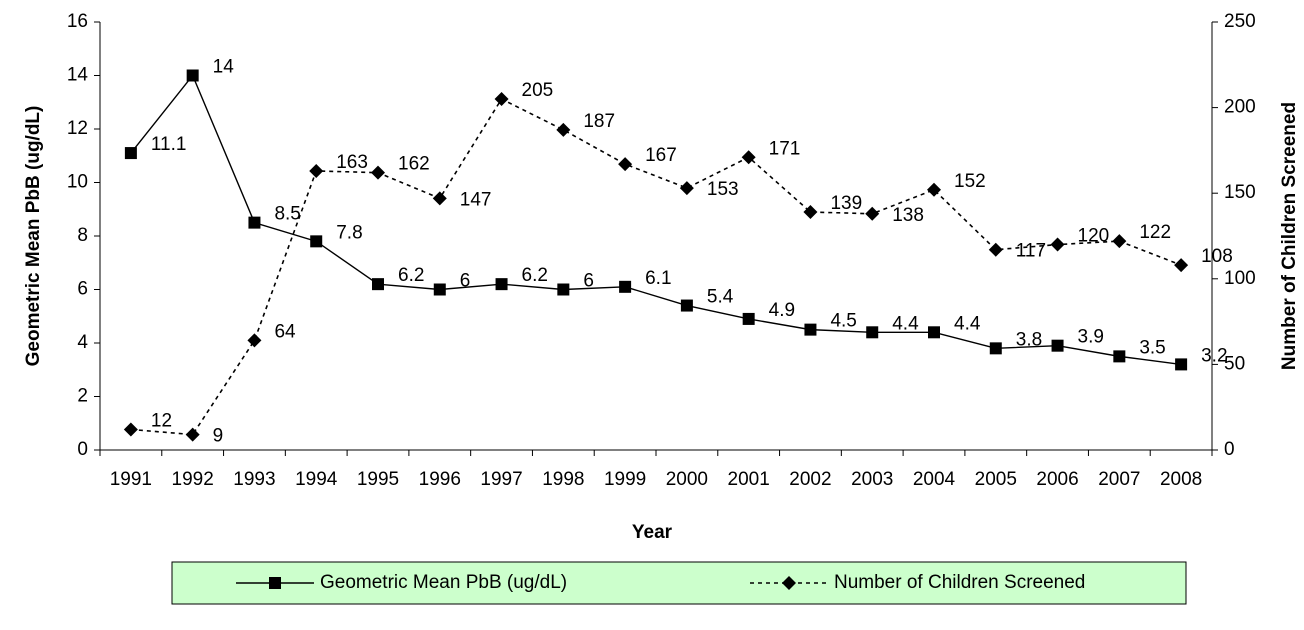 Image resolution: width=1304 pixels, height=630 pixels. What do you see at coordinates (1229, 449) in the screenshot?
I see `y2-tick-label: 0` at bounding box center [1229, 449].